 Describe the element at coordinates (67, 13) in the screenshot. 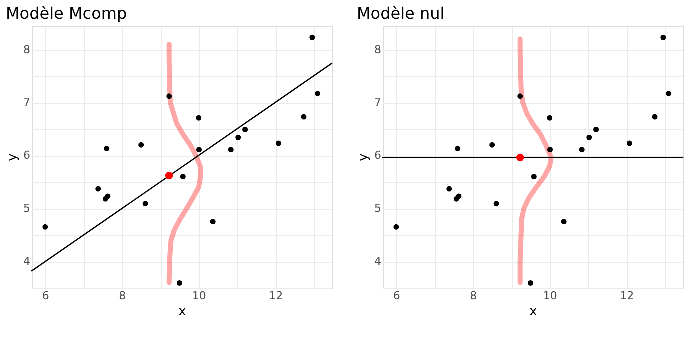

I see `chart-title: Modèle Mcomp` at that location.